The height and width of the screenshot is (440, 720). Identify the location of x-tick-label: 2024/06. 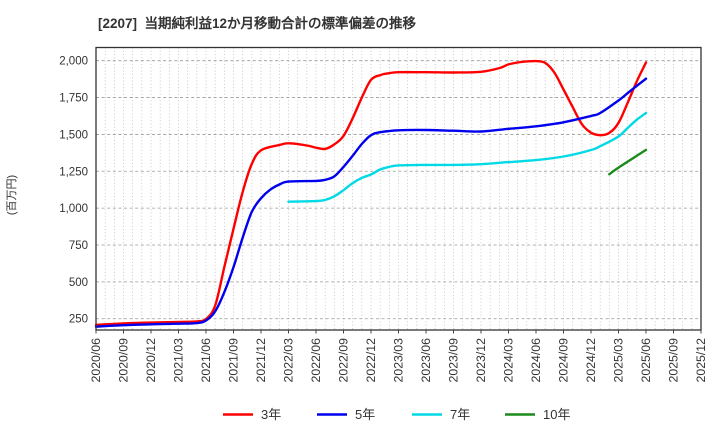
(536, 360).